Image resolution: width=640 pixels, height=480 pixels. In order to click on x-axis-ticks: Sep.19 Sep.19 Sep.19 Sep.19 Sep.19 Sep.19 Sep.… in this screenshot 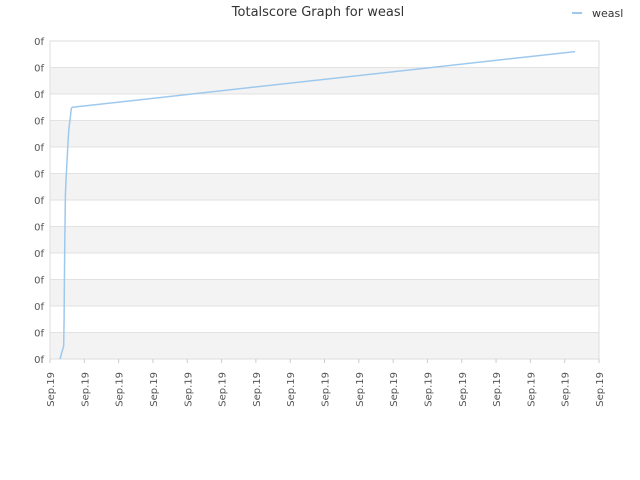, I will do `click(326, 383)`.